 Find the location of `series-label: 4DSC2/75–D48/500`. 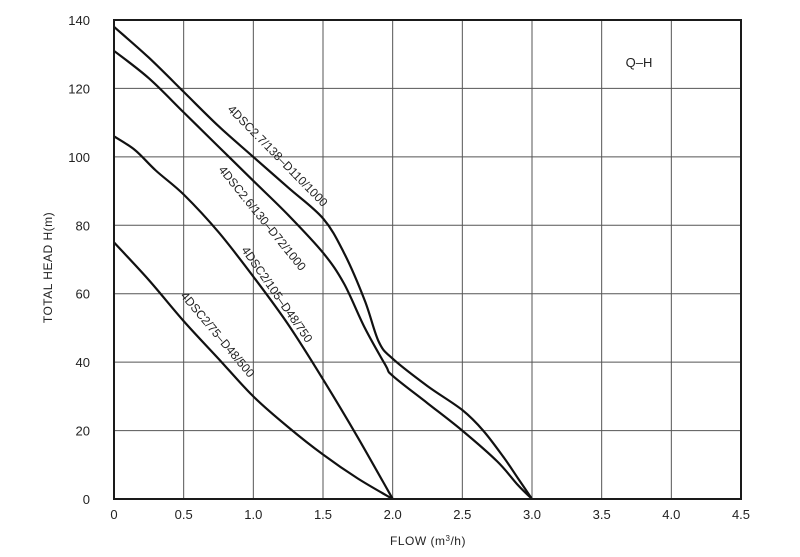

series-label: 4DSC2/75–D48/500 is located at coordinates (218, 335).